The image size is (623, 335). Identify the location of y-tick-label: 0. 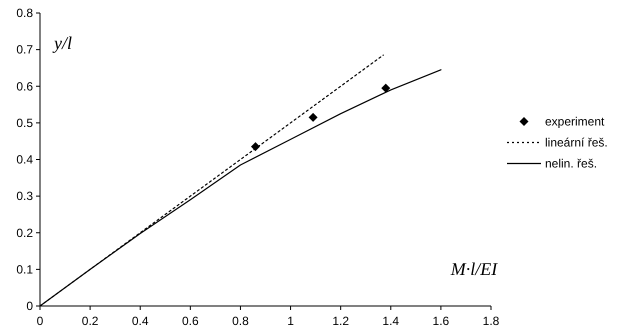
(30, 306).